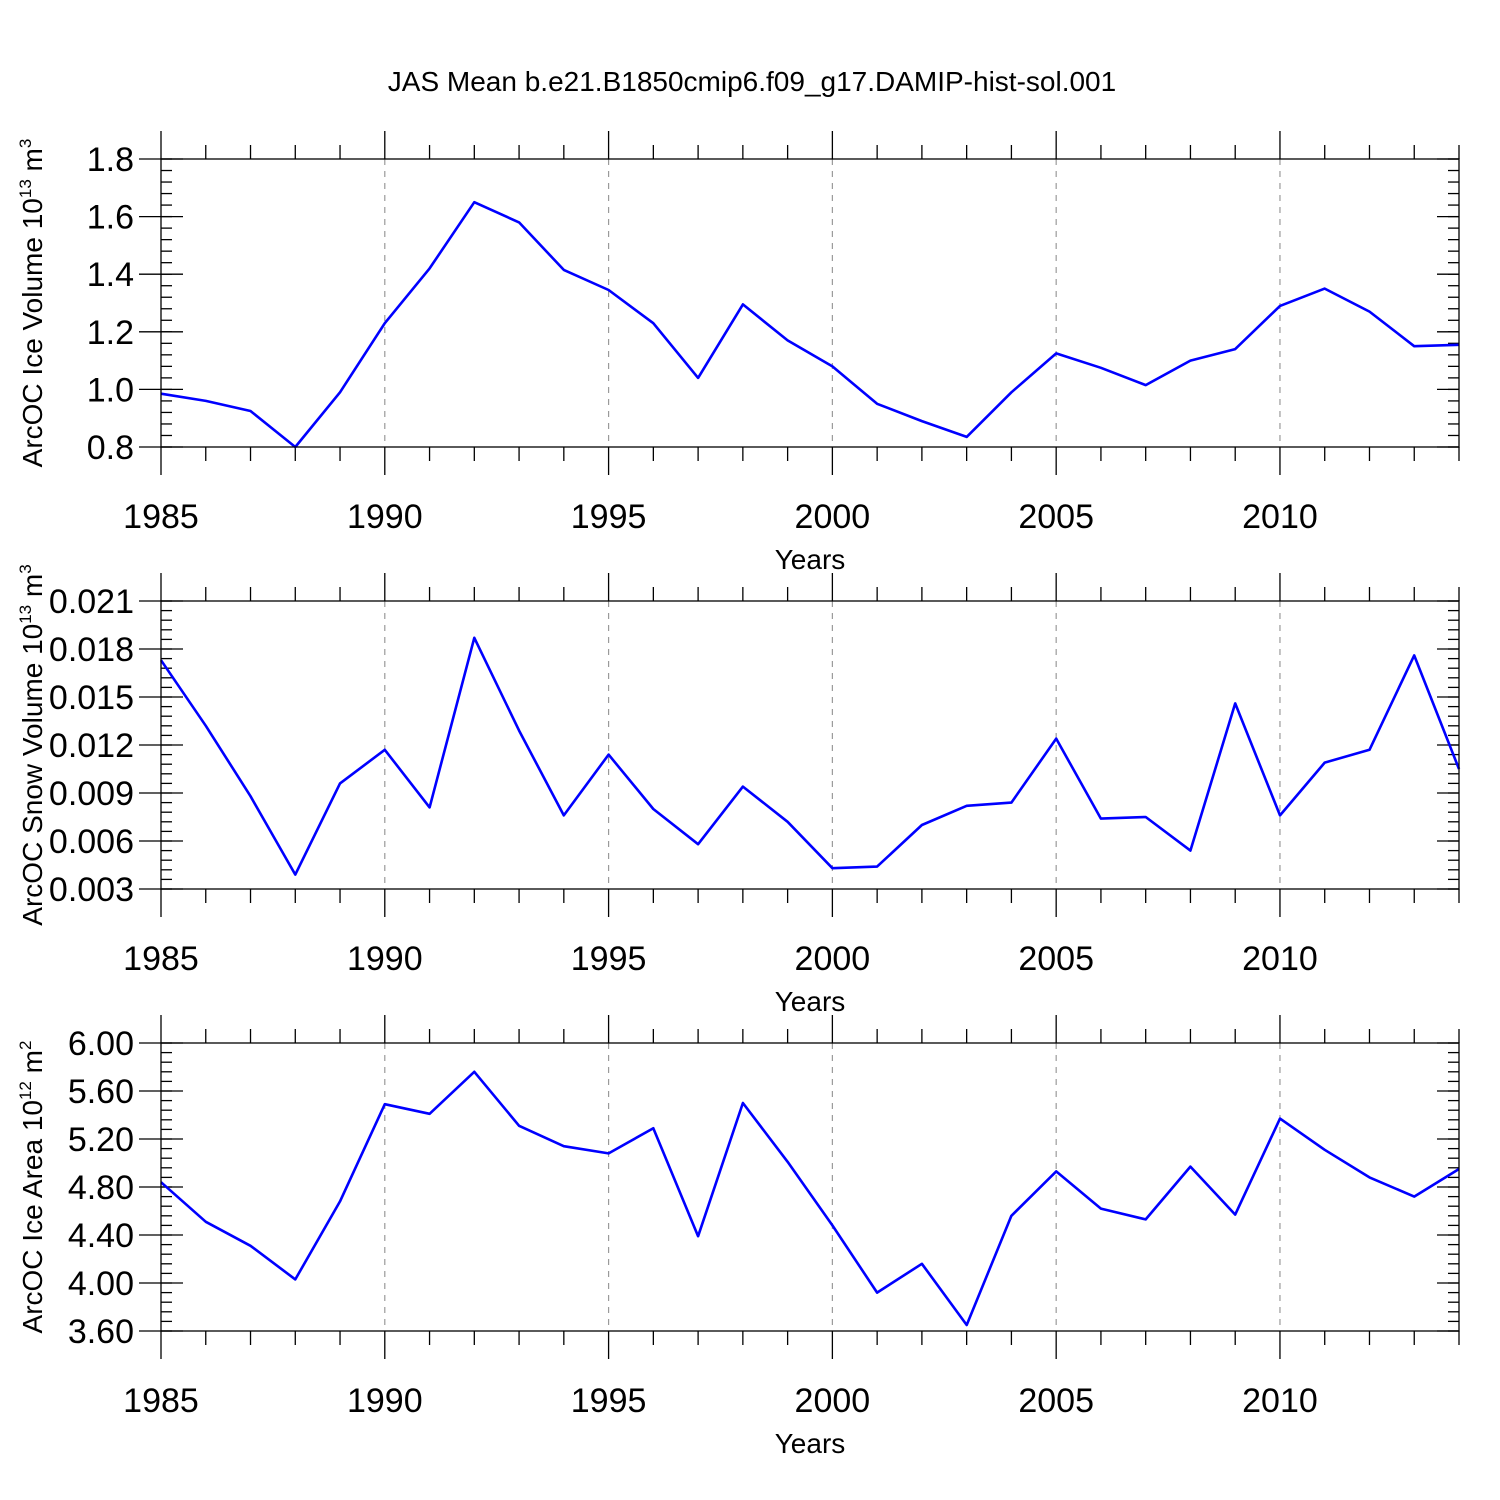 The image size is (1500, 1500). What do you see at coordinates (101, 1236) in the screenshot?
I see `y-tick-label: 4.40` at bounding box center [101, 1236].